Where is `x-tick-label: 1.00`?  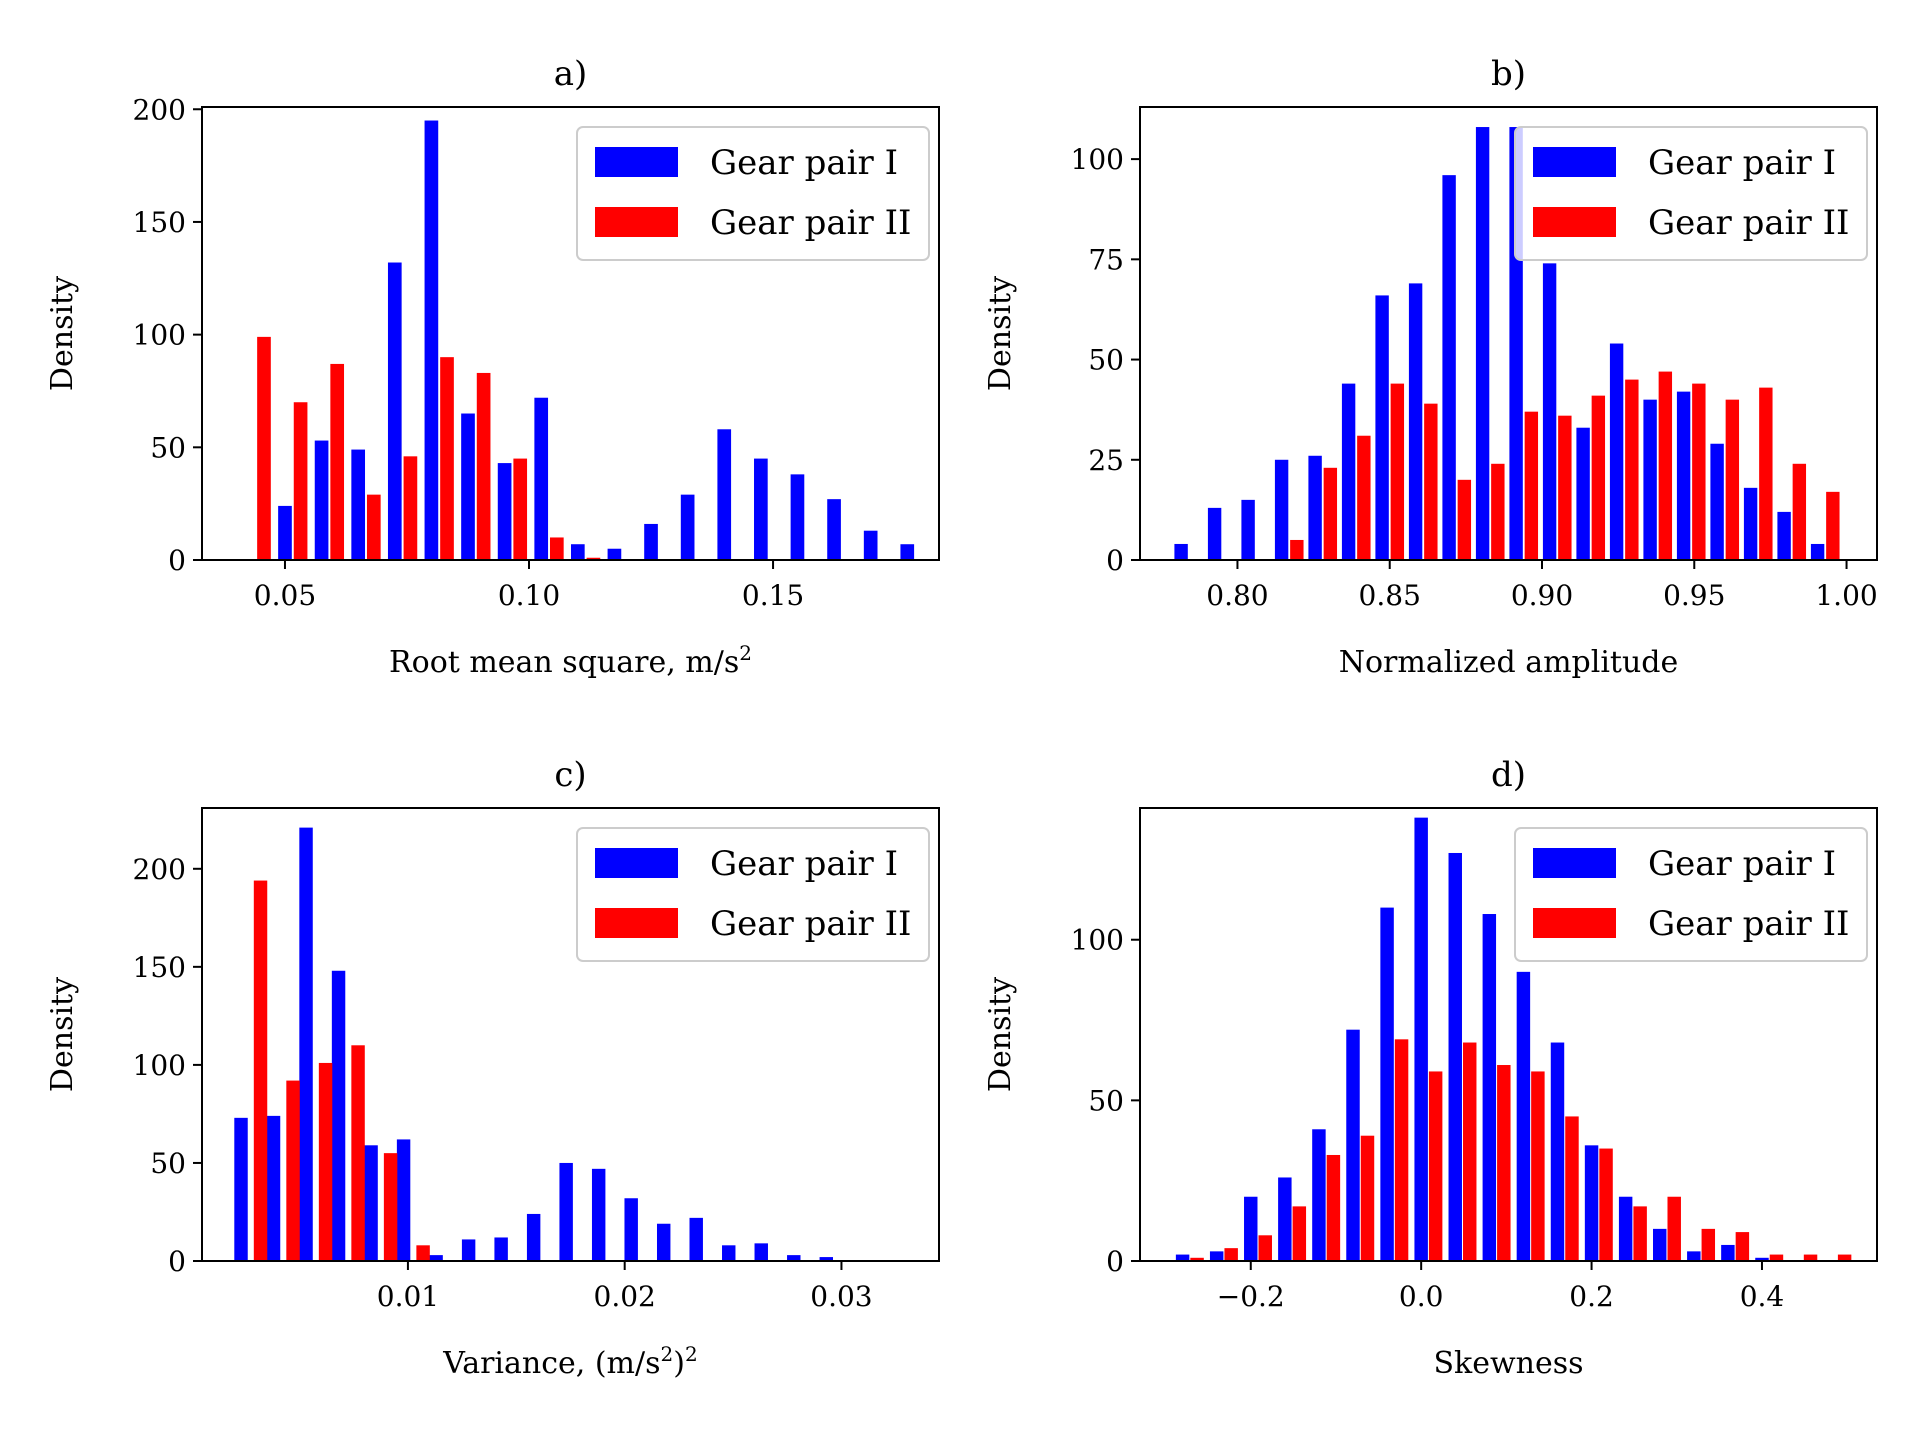 x-tick-label: 1.00 is located at coordinates (1846, 595).